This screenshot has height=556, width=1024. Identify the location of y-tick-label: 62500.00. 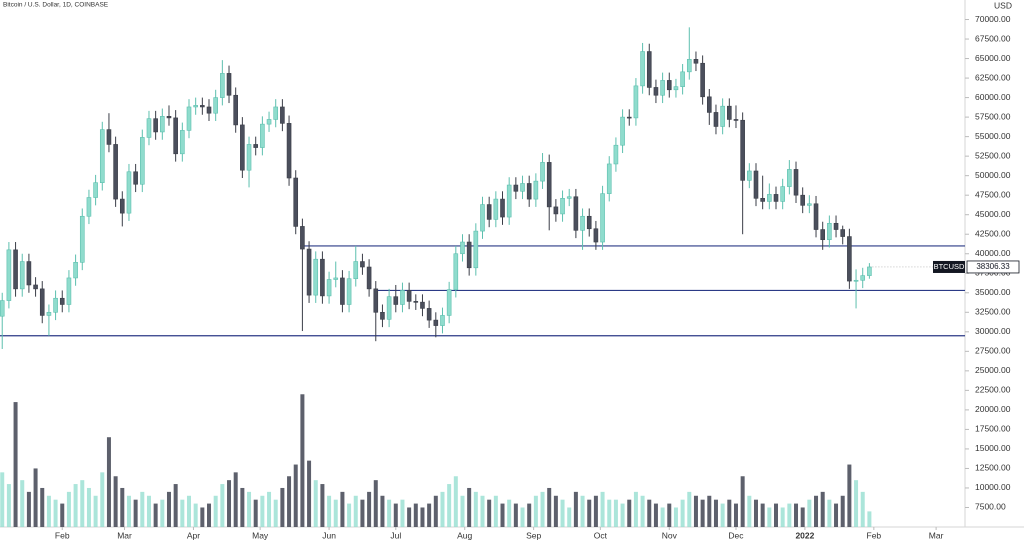
(993, 77).